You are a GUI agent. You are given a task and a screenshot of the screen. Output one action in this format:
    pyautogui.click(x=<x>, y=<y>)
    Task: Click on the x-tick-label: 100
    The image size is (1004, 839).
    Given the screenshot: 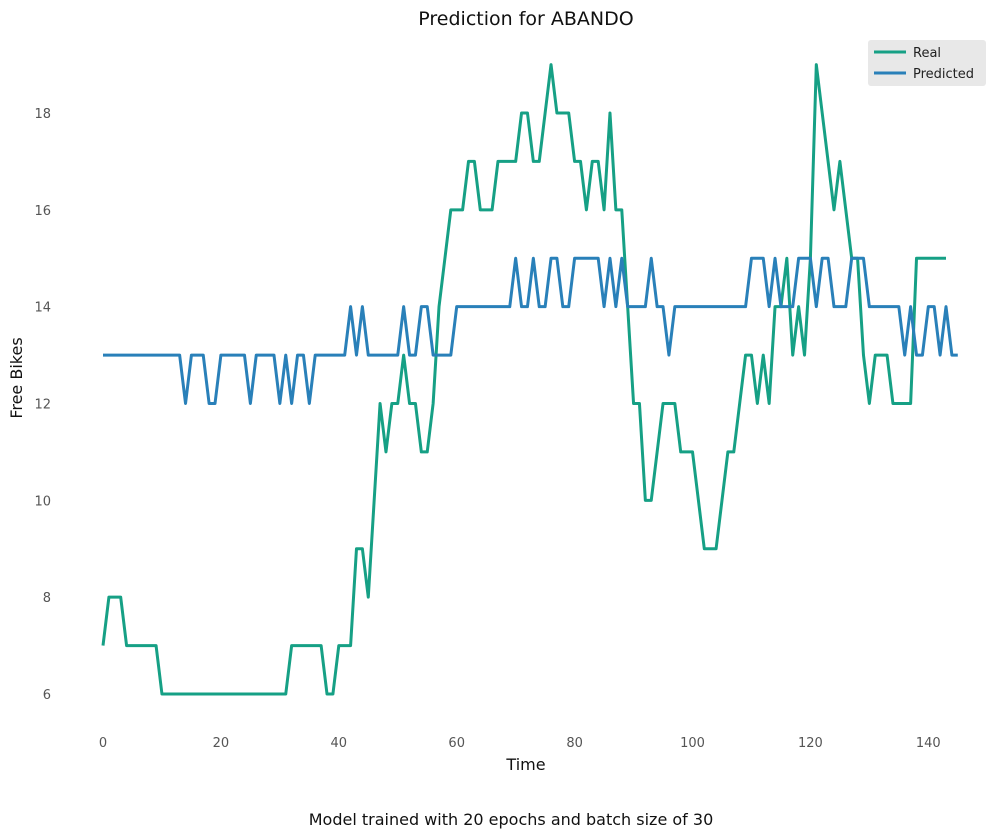 What is the action you would take?
    pyautogui.click(x=692, y=743)
    